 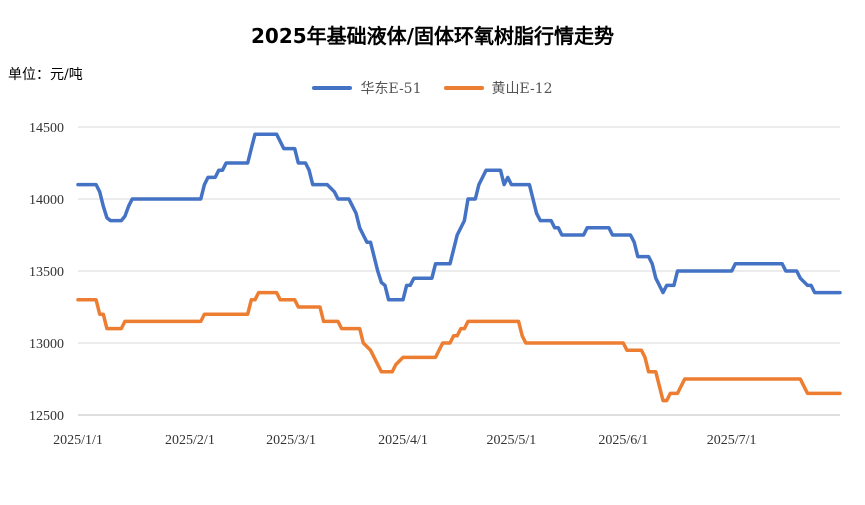 What do you see at coordinates (522, 89) in the screenshot?
I see `legend-label-series-1: 黄山E-12` at bounding box center [522, 89].